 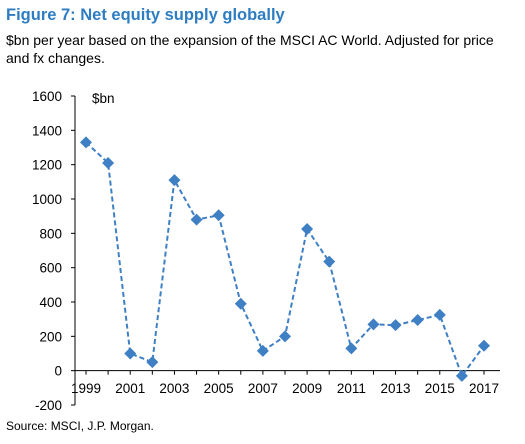 What do you see at coordinates (174, 388) in the screenshot?
I see `x-tick-label: 2003` at bounding box center [174, 388].